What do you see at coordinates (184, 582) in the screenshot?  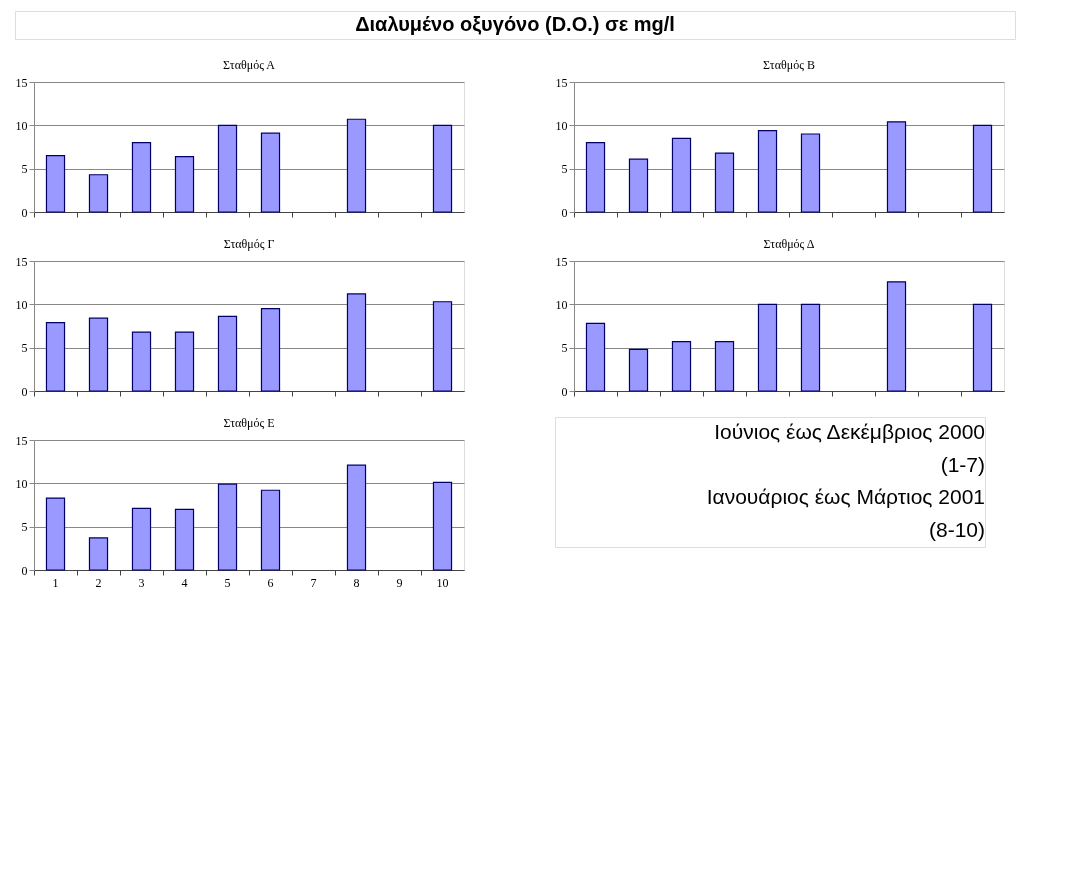 I see `x-tick-label: 4` at bounding box center [184, 582].